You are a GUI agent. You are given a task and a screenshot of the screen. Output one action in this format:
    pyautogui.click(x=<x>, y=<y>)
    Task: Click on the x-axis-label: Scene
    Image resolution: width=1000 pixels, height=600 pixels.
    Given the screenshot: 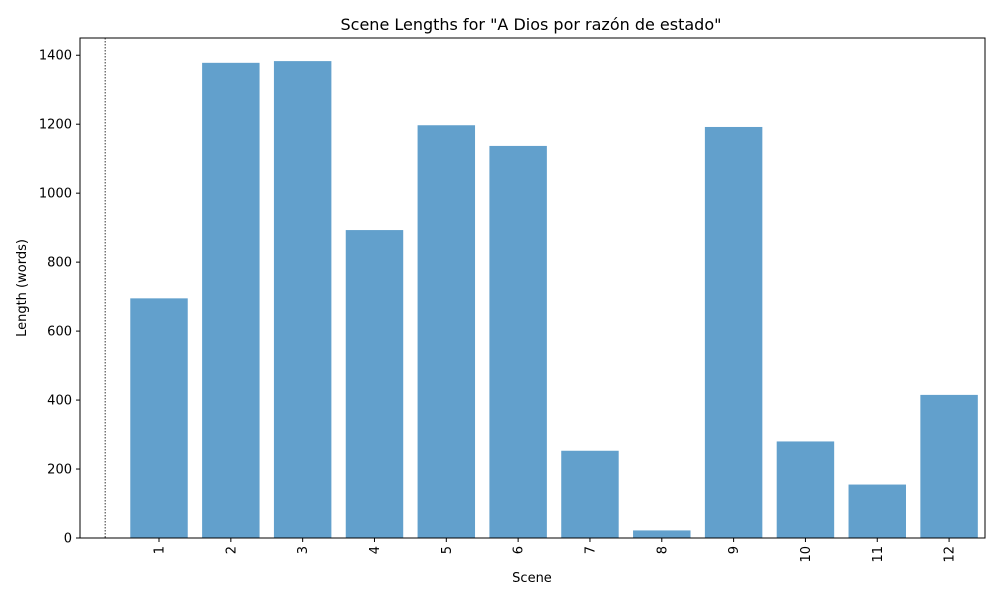 What is the action you would take?
    pyautogui.click(x=532, y=578)
    